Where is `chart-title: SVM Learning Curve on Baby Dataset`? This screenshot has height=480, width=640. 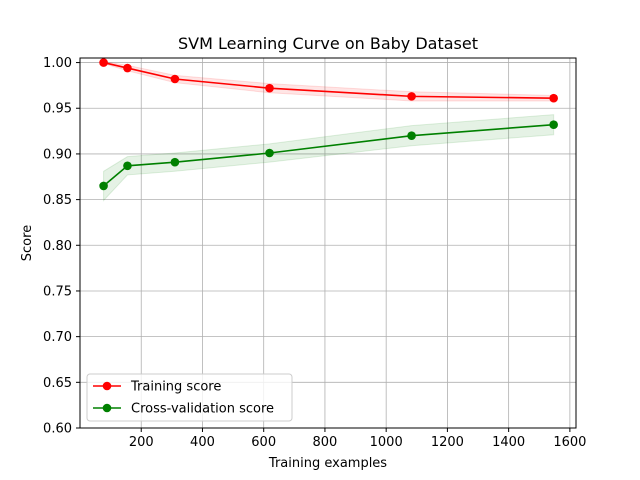
chart-title: SVM Learning Curve on Baby Dataset is located at coordinates (328, 43).